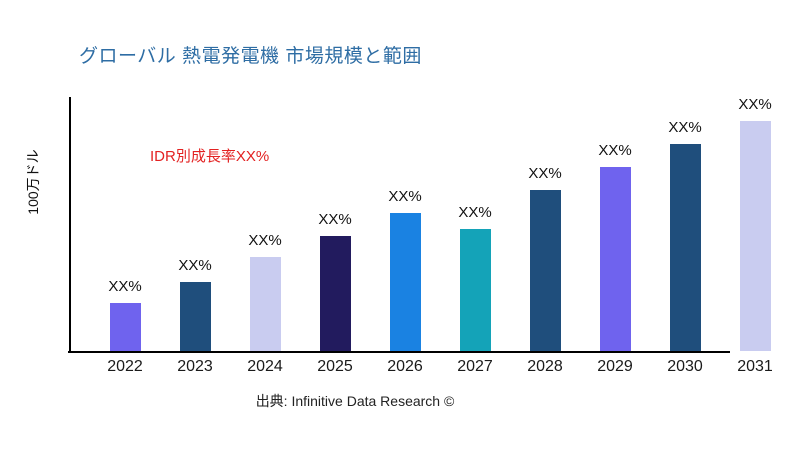  What do you see at coordinates (475, 212) in the screenshot?
I see `bar-value-label-2027: XX%` at bounding box center [475, 212].